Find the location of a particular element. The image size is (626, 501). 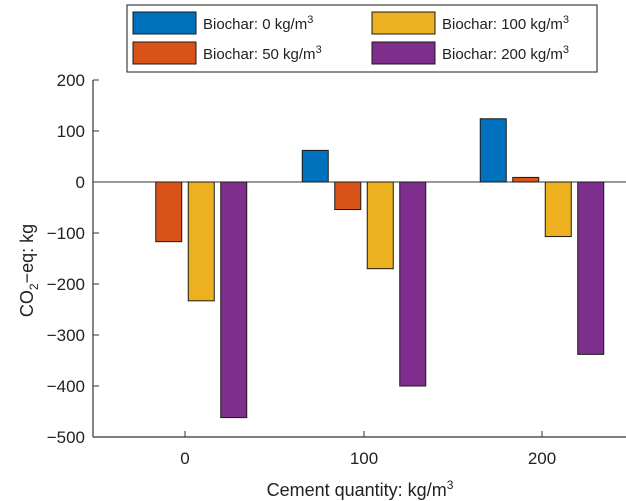

y-tick-label: 100 is located at coordinates (71, 131).